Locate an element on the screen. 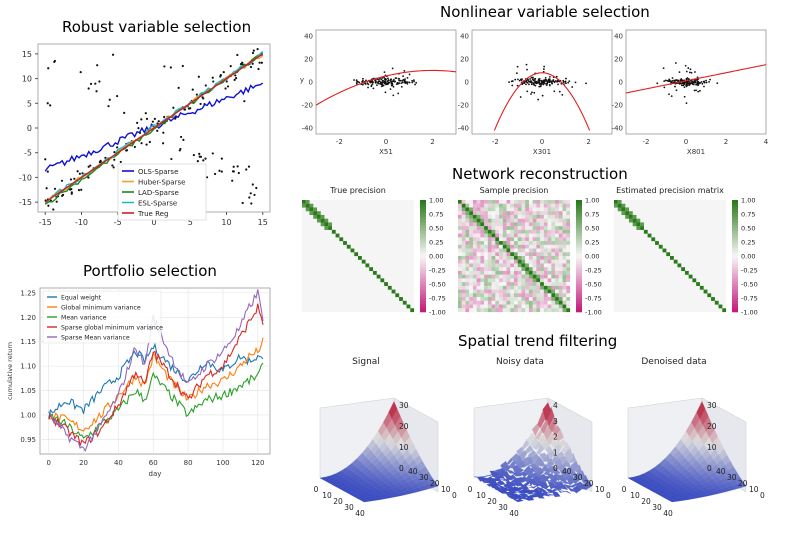 The width and height of the screenshot is (800, 557). nonlinear-fit-curve is located at coordinates (542, 101).